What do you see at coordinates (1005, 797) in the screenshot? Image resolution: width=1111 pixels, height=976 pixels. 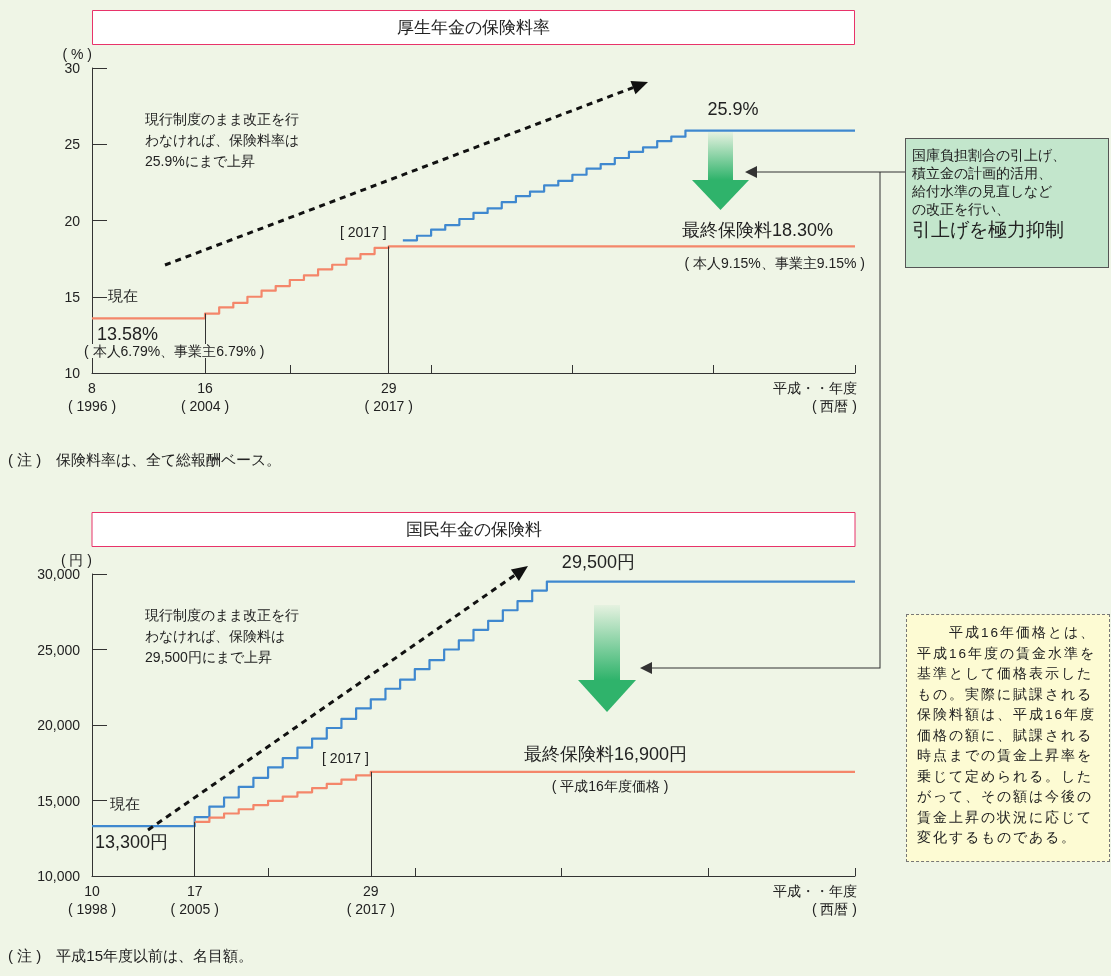 I see `text: がって、その額は今後の` at bounding box center [1005, 797].